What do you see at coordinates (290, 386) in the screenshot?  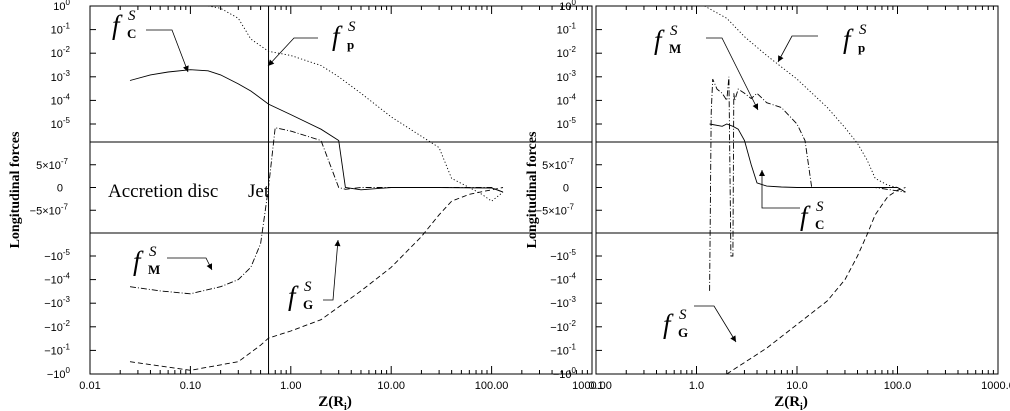 I see `x-tick-label: 1.00` at bounding box center [290, 386].